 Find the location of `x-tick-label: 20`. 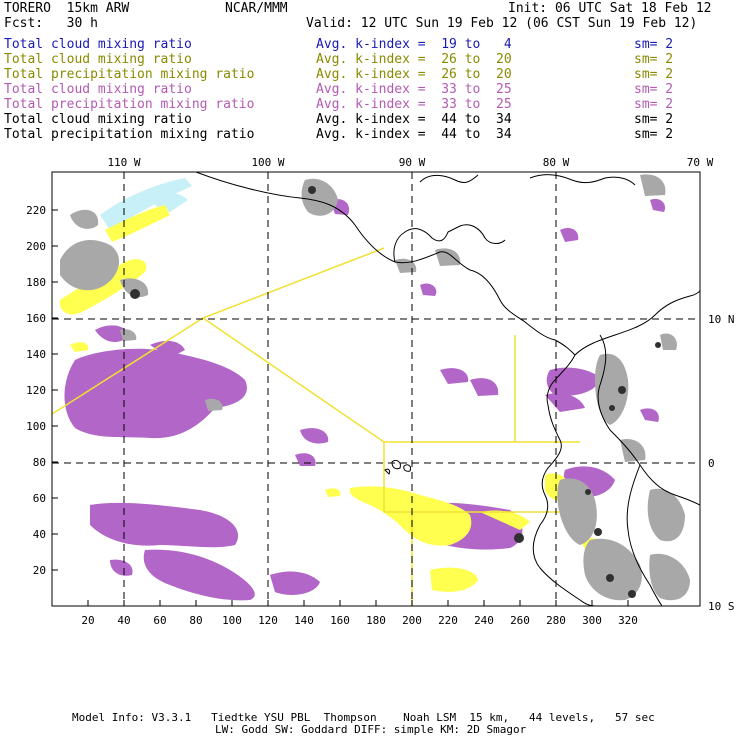

x-tick-label: 20 is located at coordinates (87, 620).